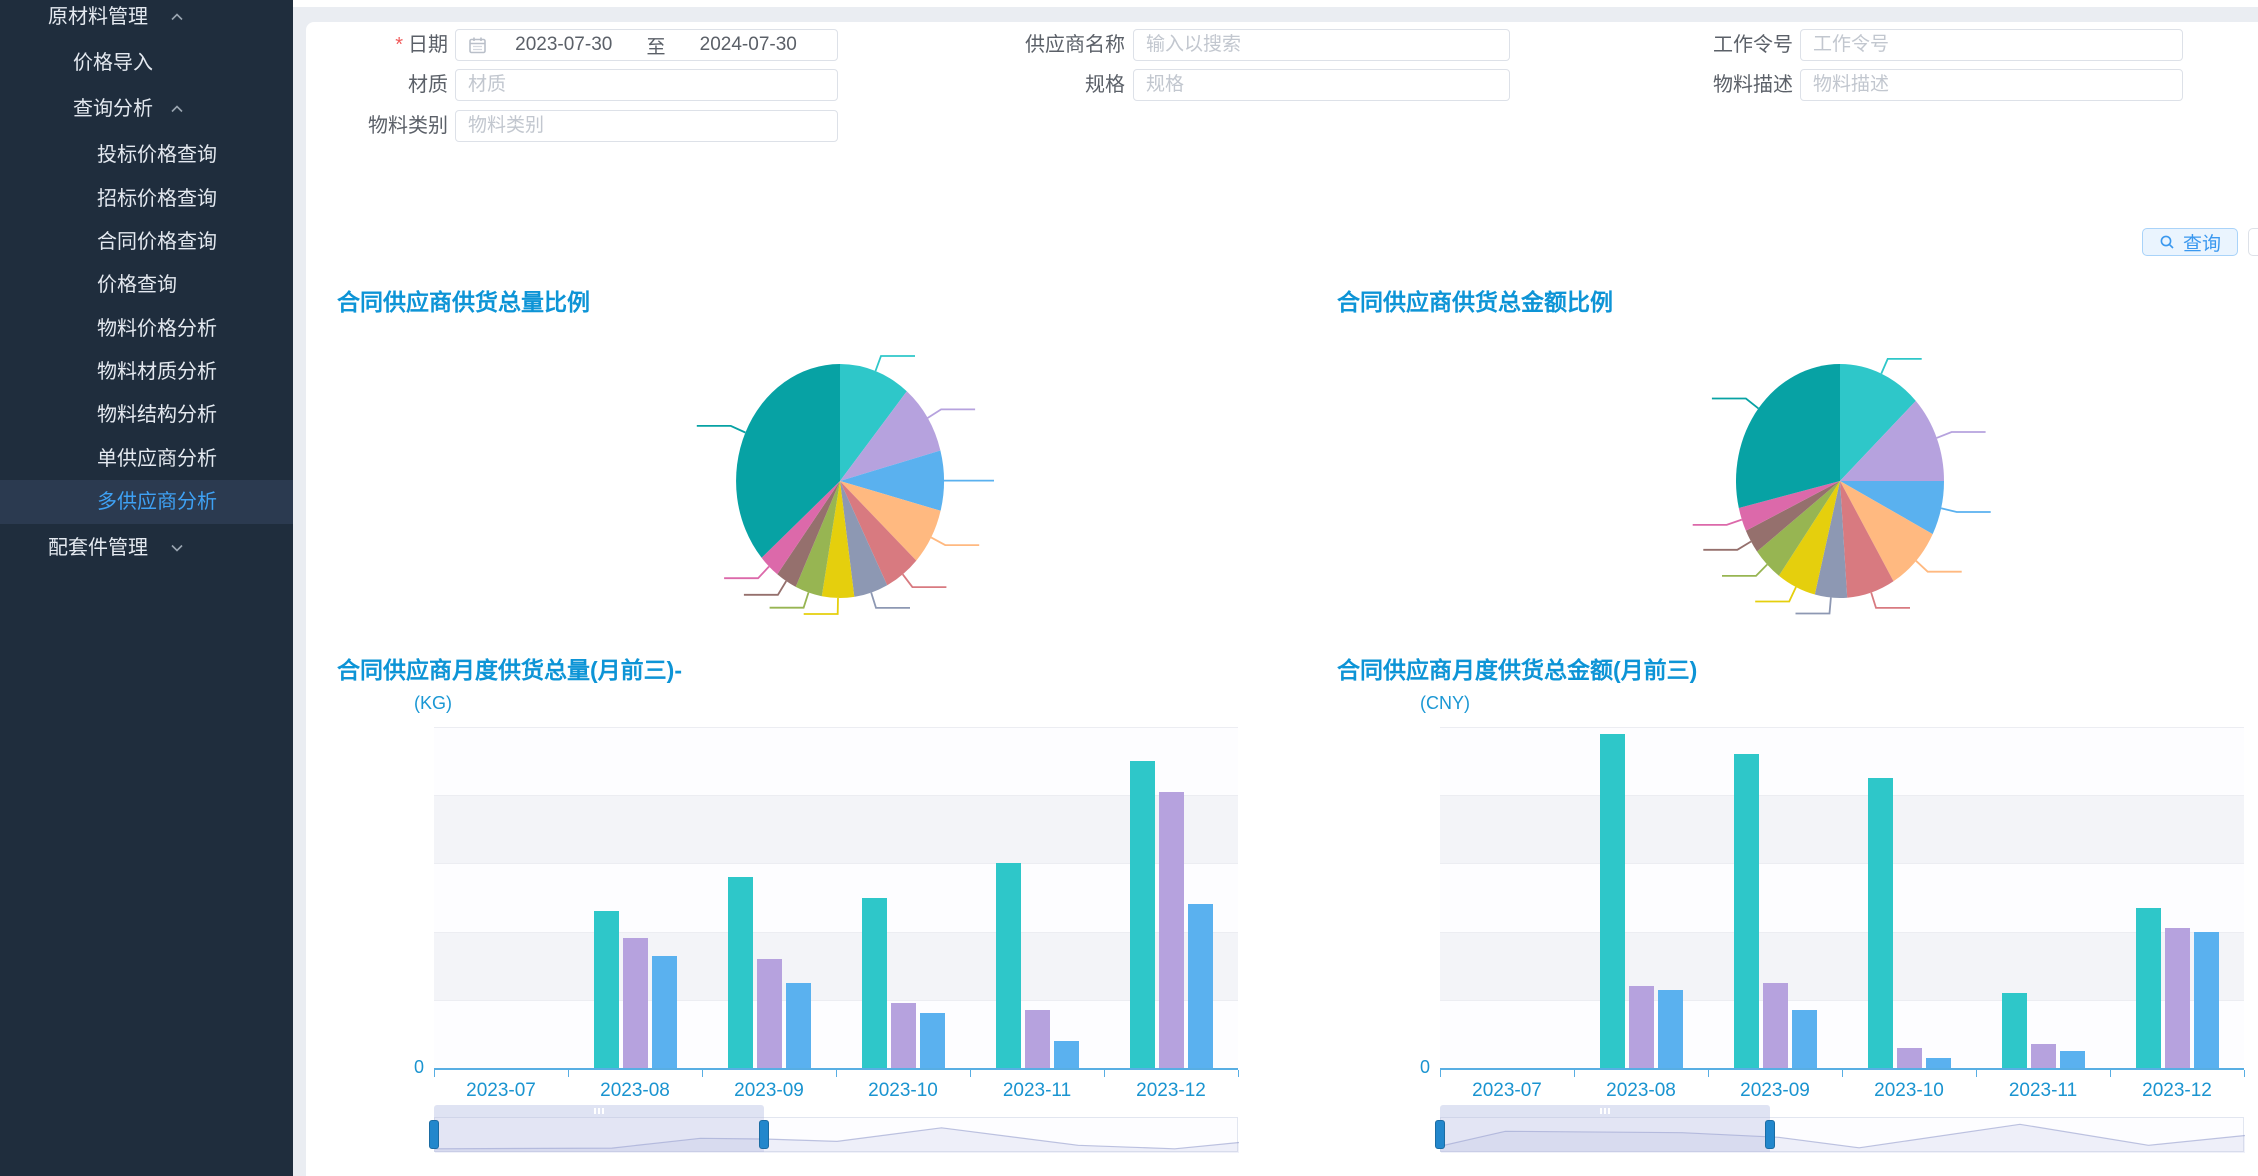  What do you see at coordinates (1321, 45) in the screenshot?
I see `supplier-input` at bounding box center [1321, 45].